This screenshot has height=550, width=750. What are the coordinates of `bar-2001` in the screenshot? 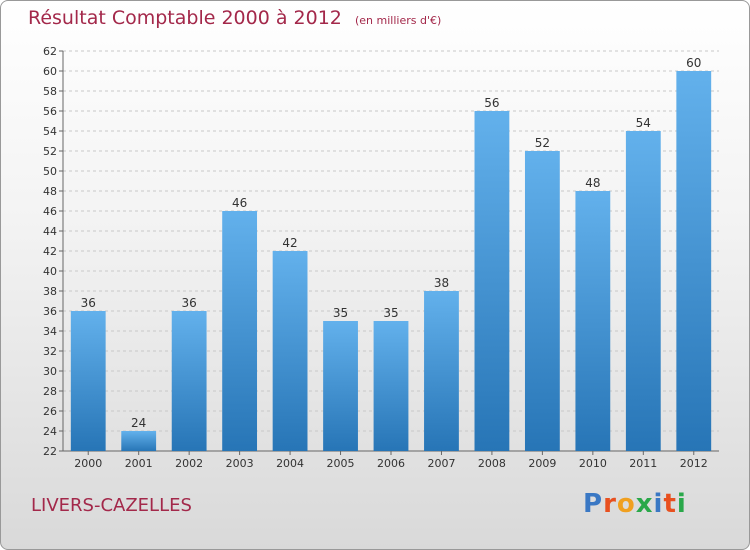 It's located at (139, 441).